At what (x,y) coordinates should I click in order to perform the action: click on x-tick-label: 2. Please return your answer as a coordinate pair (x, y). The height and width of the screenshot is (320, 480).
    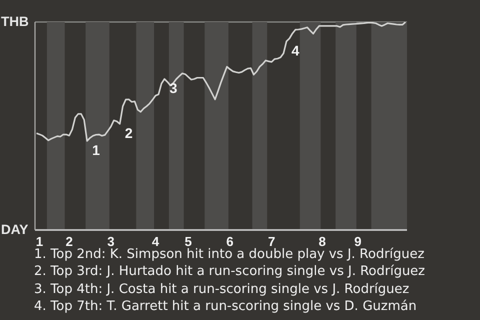
    Looking at the image, I should click on (69, 242).